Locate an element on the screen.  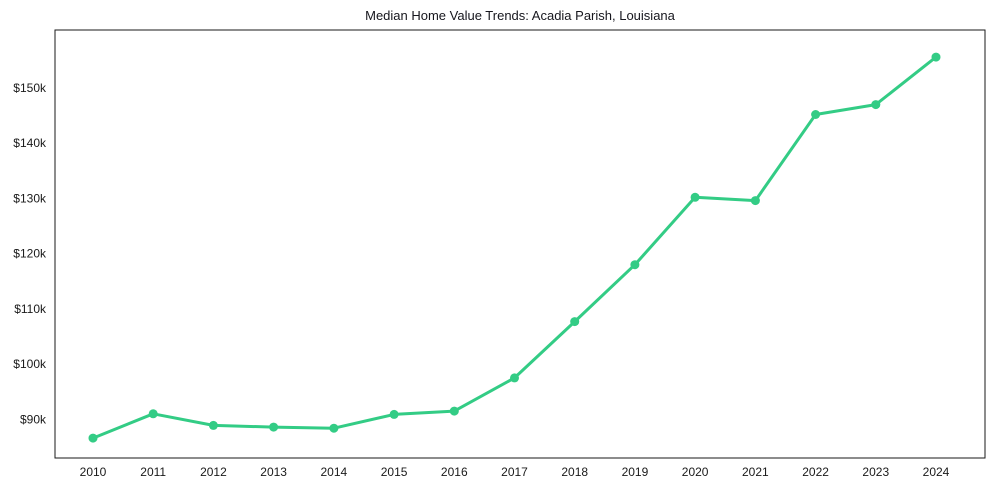
y-tick-label: $110k is located at coordinates (30, 309).